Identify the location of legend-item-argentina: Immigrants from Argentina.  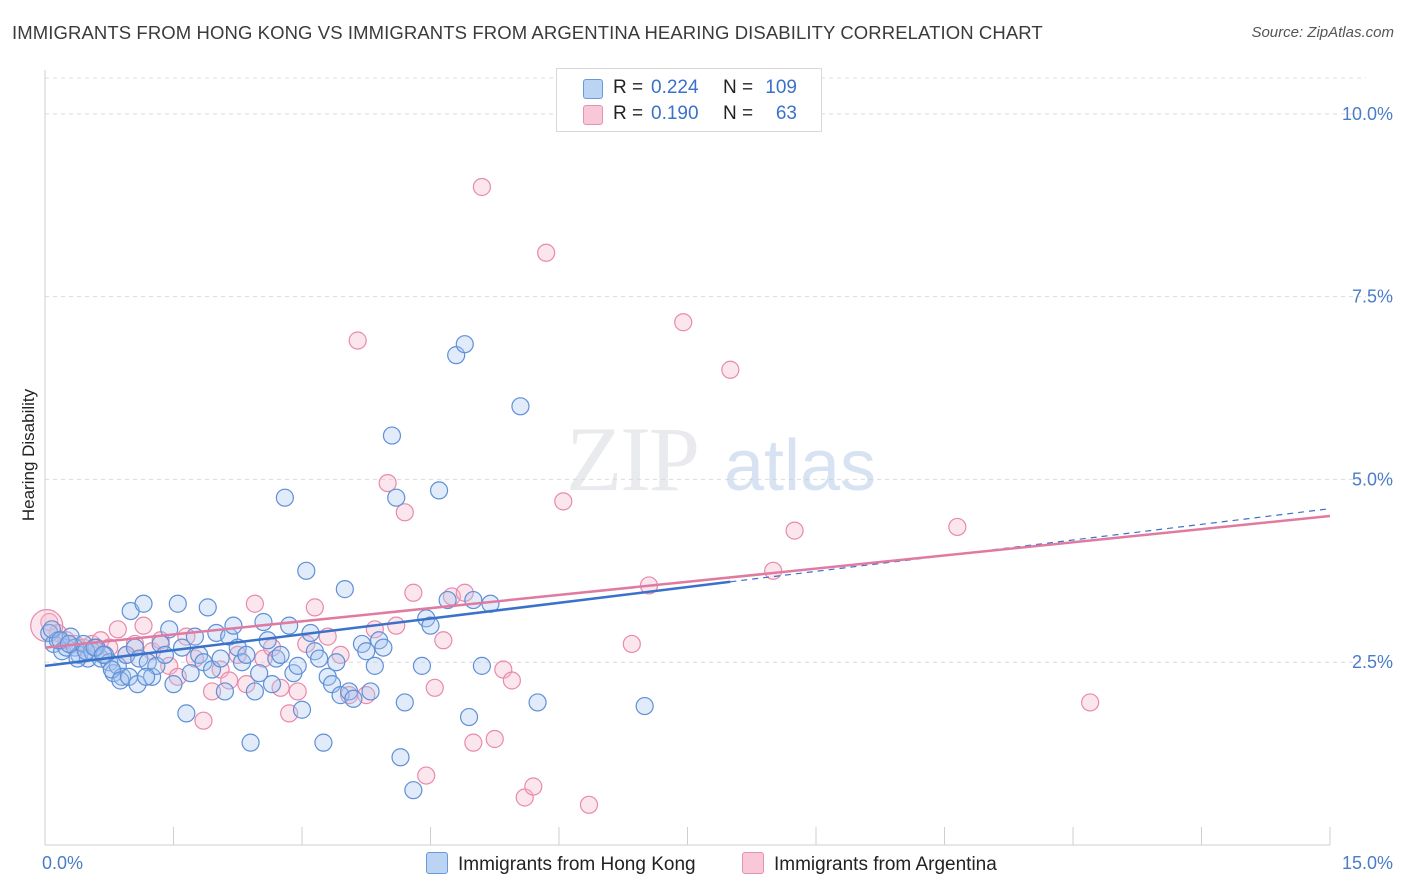
(869, 864).